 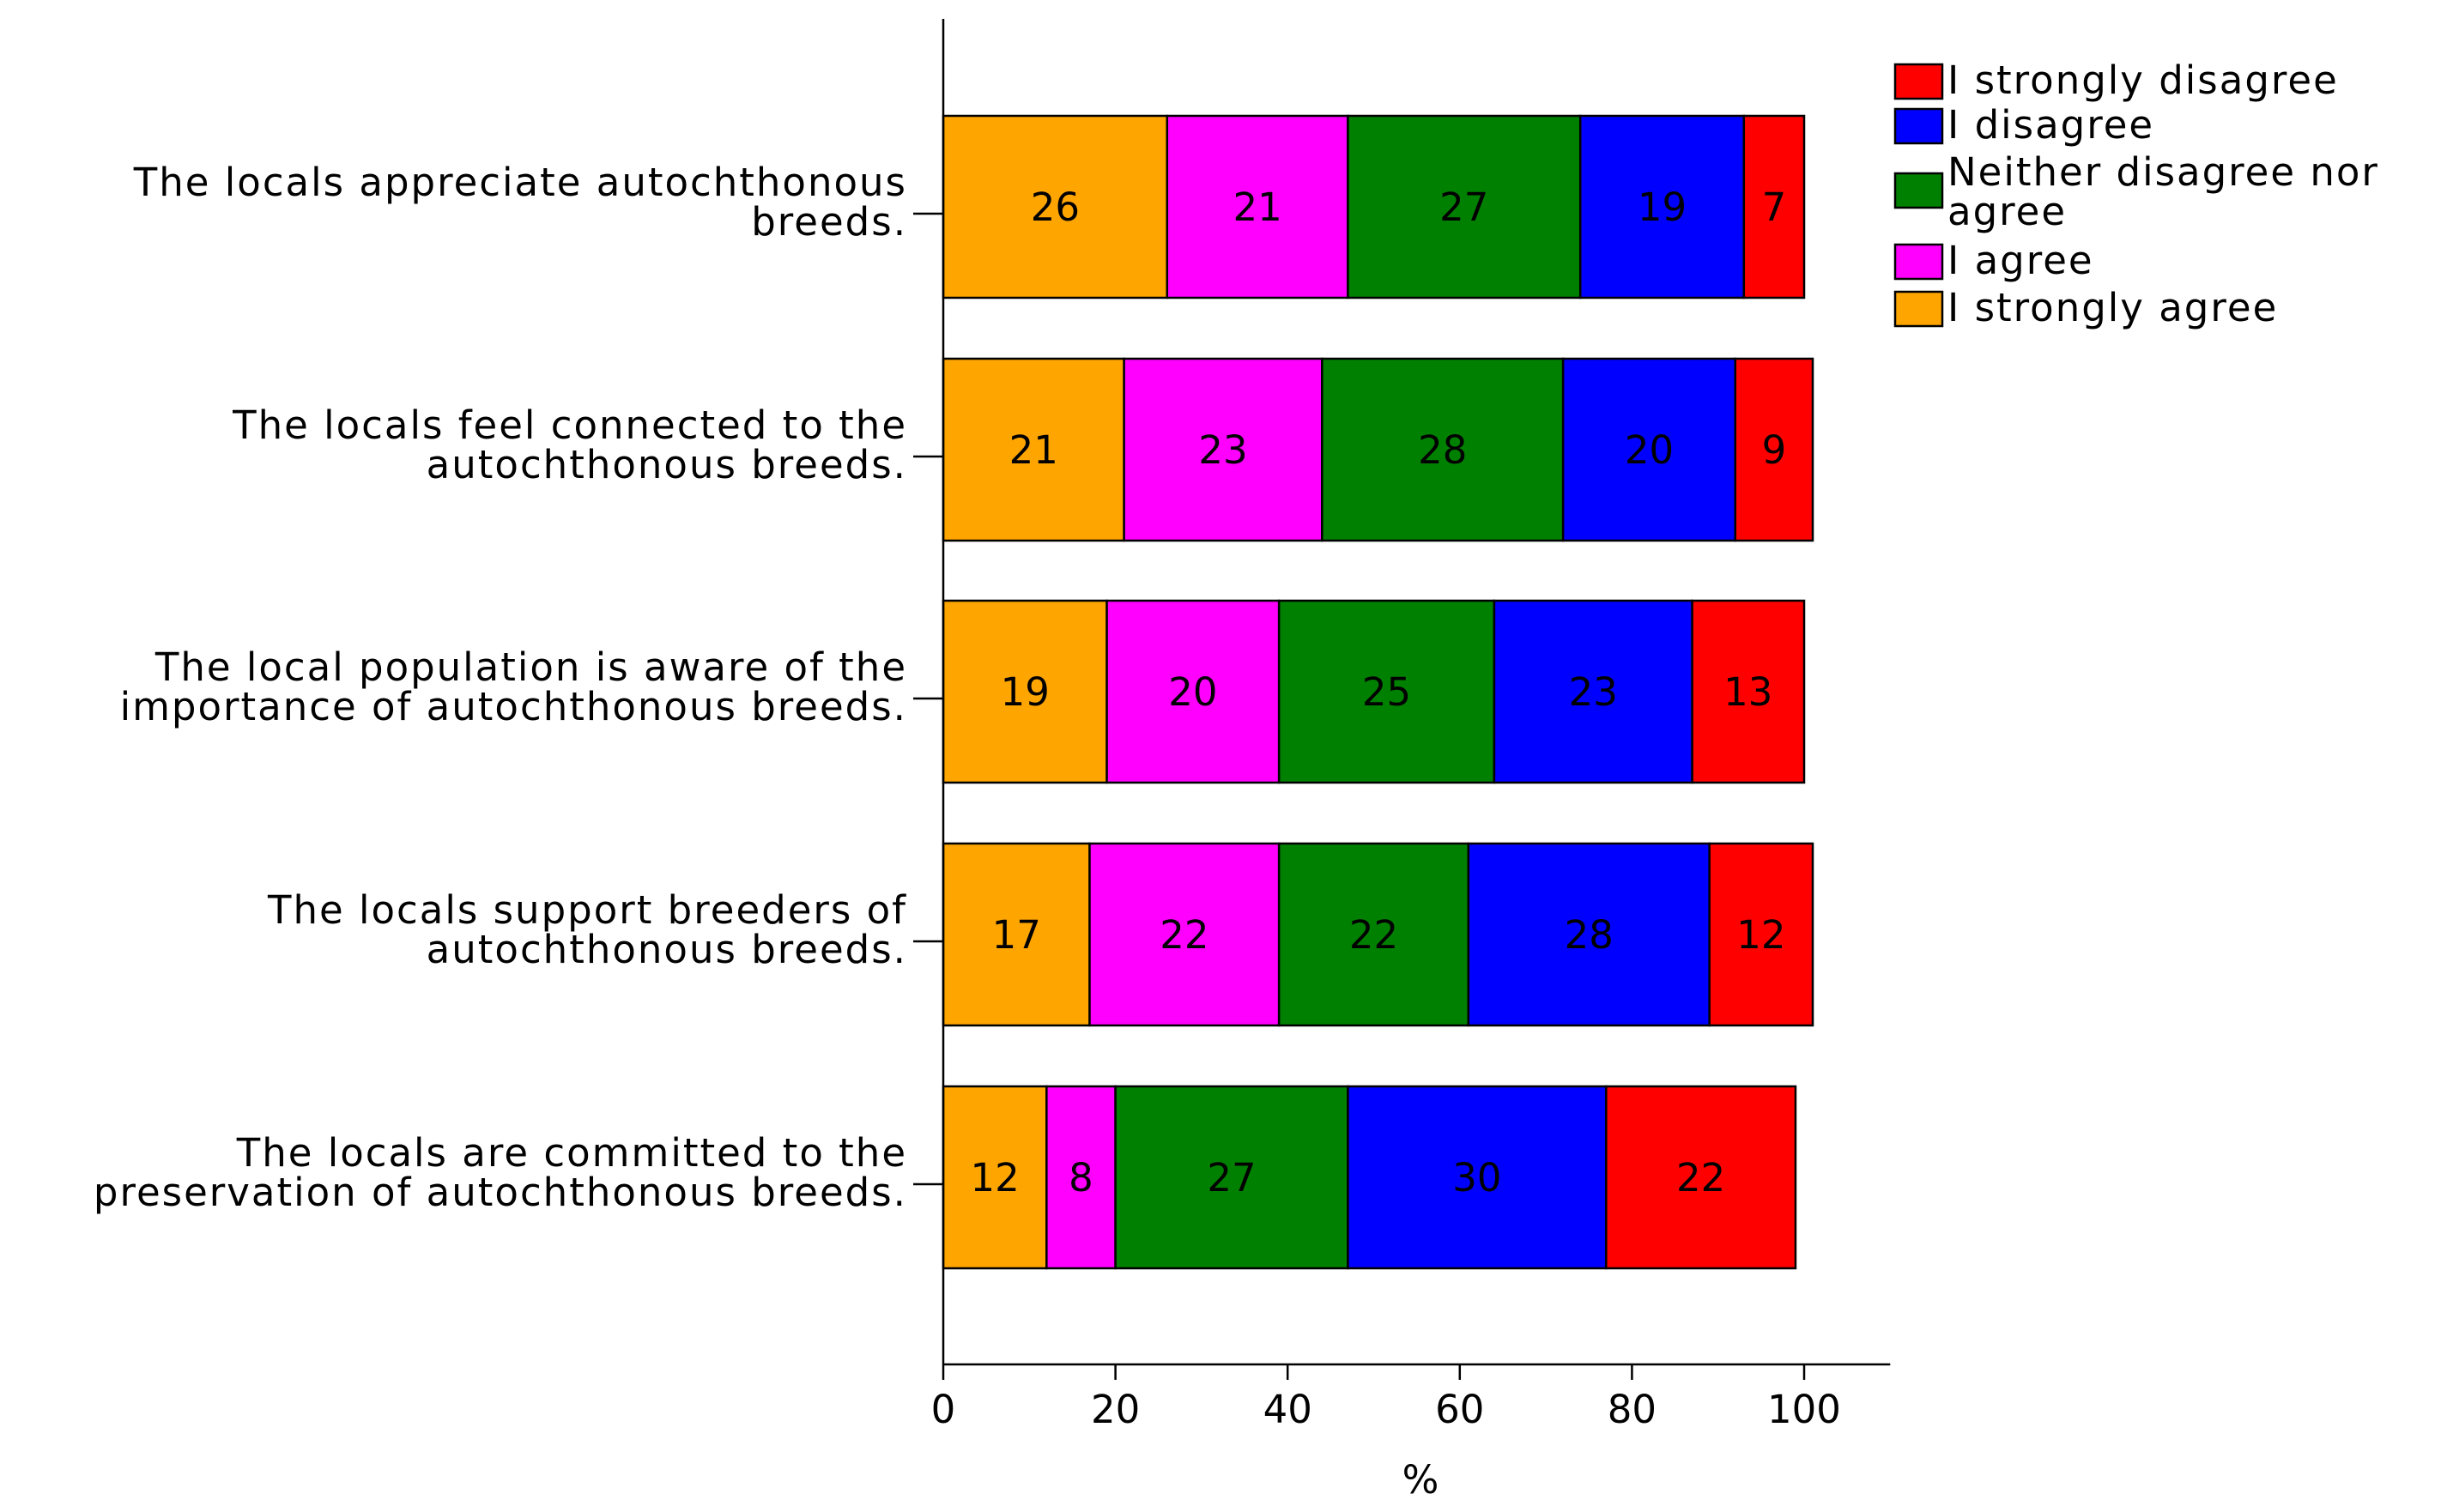 I want to click on category-label: The locals feel connected to the, so click(x=569, y=425).